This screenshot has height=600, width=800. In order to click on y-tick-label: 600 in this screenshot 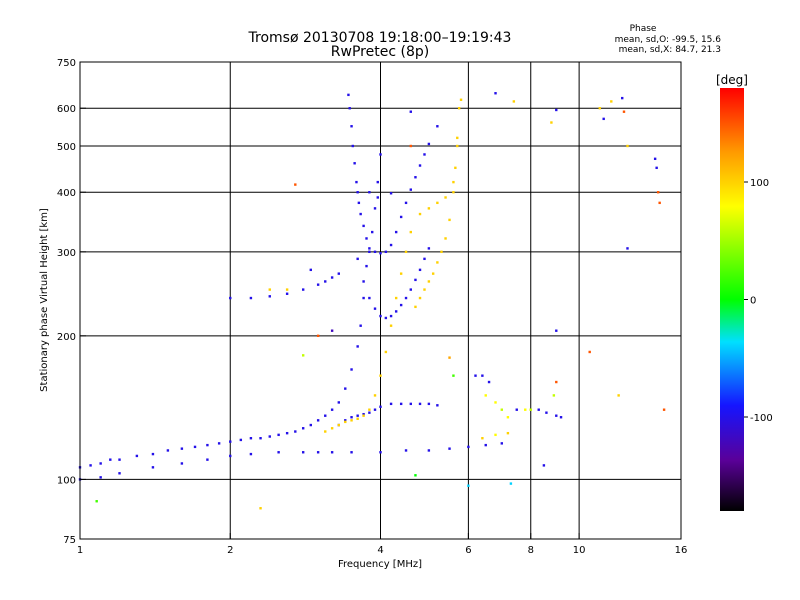, I will do `click(66, 109)`.